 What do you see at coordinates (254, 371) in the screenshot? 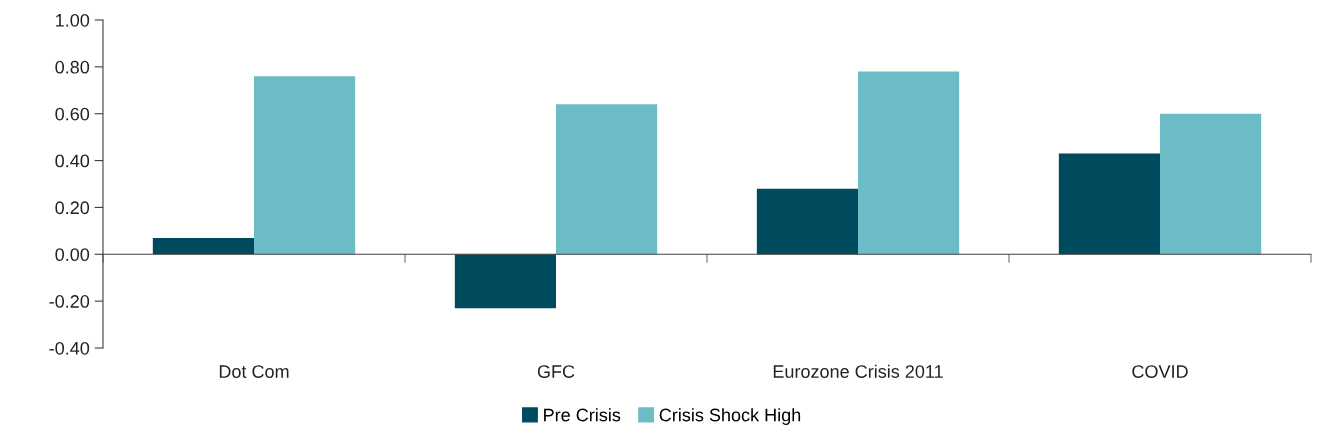
I see `x-tick-label: Dot Com` at bounding box center [254, 371].